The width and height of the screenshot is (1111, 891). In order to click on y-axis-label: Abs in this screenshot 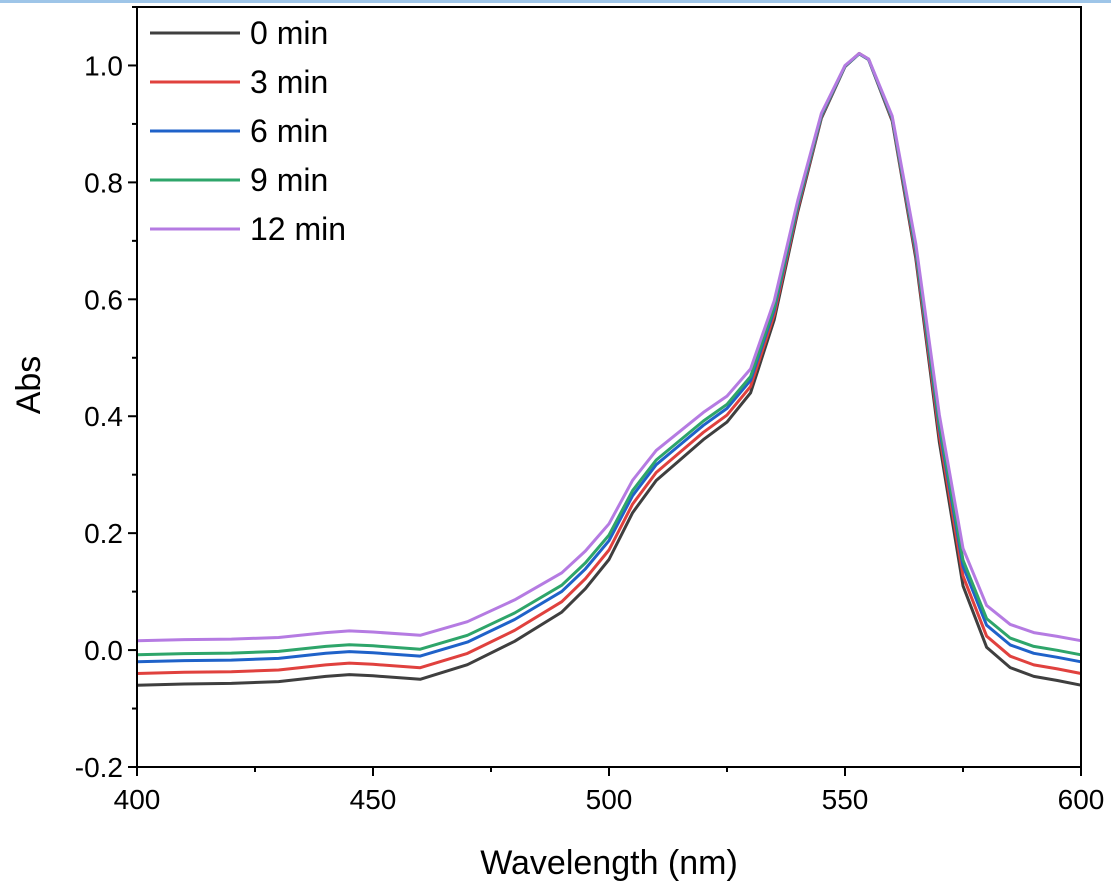, I will do `click(29, 385)`.